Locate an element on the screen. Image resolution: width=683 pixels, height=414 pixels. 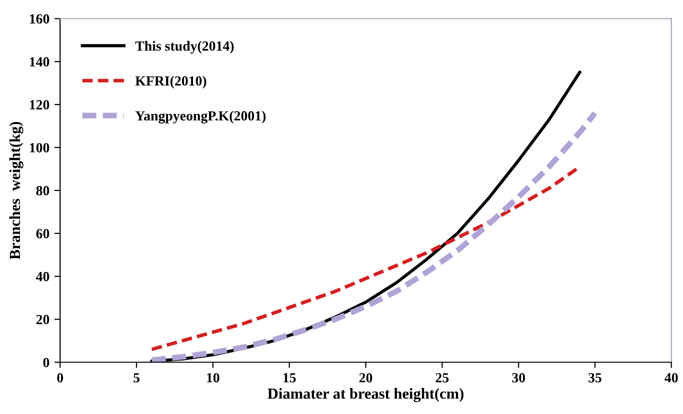
x-tick-label: 15 is located at coordinates (290, 377).